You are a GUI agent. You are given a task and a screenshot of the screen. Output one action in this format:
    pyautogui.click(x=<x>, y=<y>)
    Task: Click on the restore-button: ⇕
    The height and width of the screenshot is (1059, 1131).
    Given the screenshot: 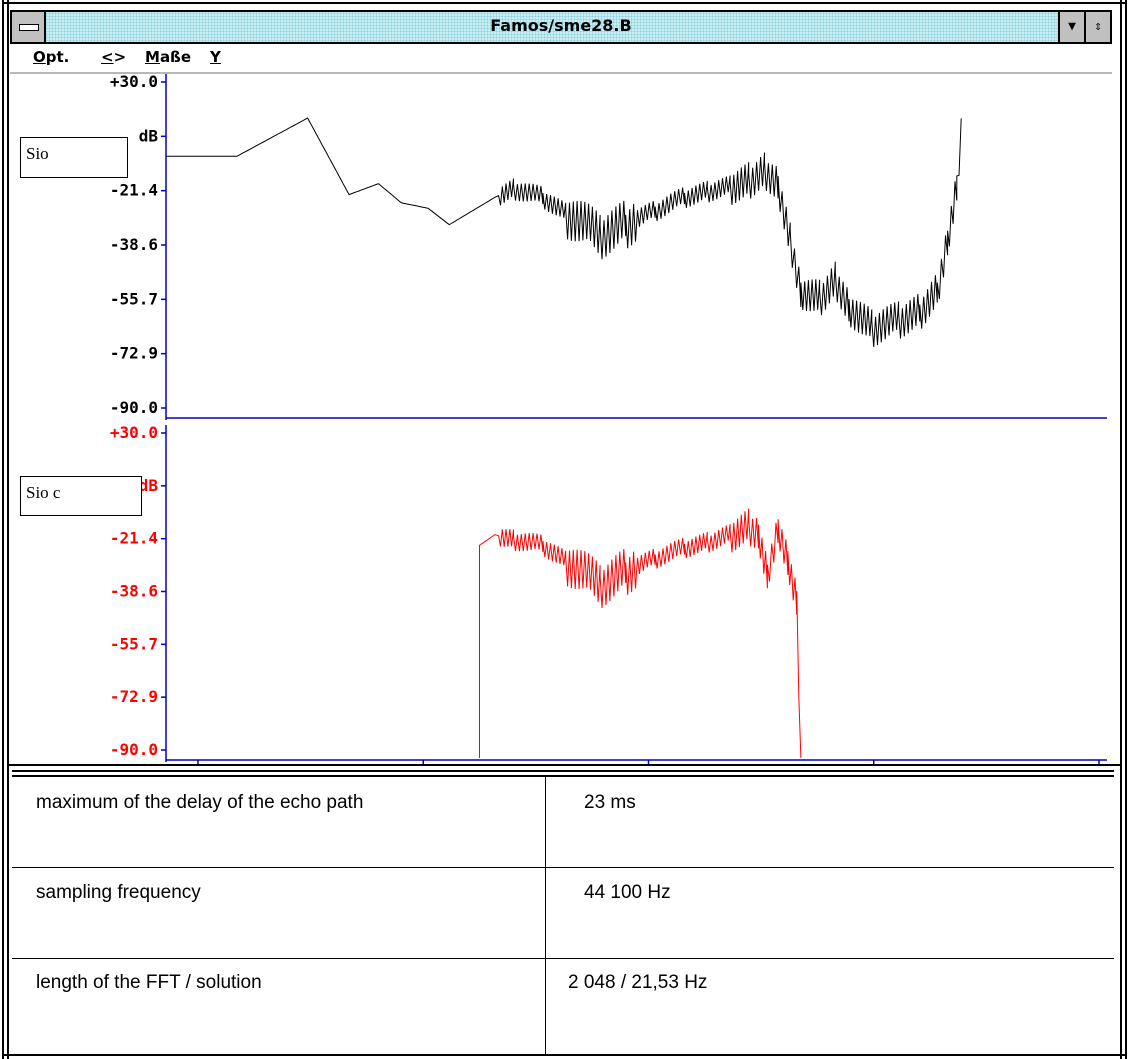 What is the action you would take?
    pyautogui.click(x=1097, y=27)
    